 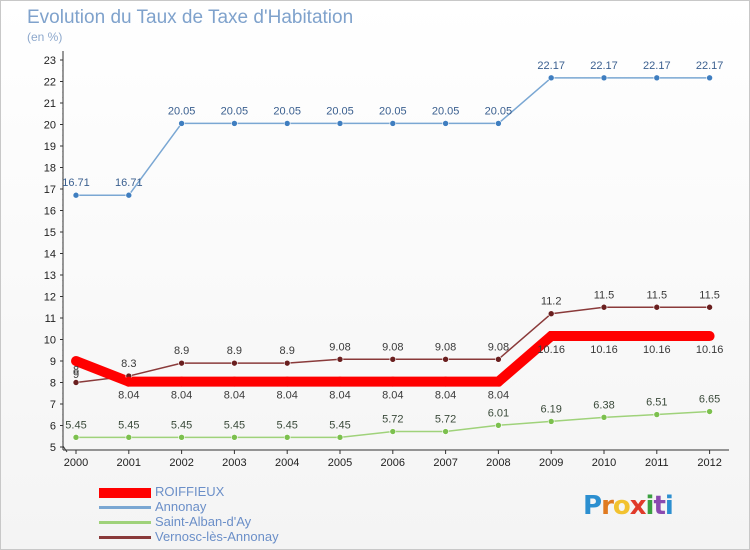 I want to click on y-tick-label: 19, so click(x=50, y=147).